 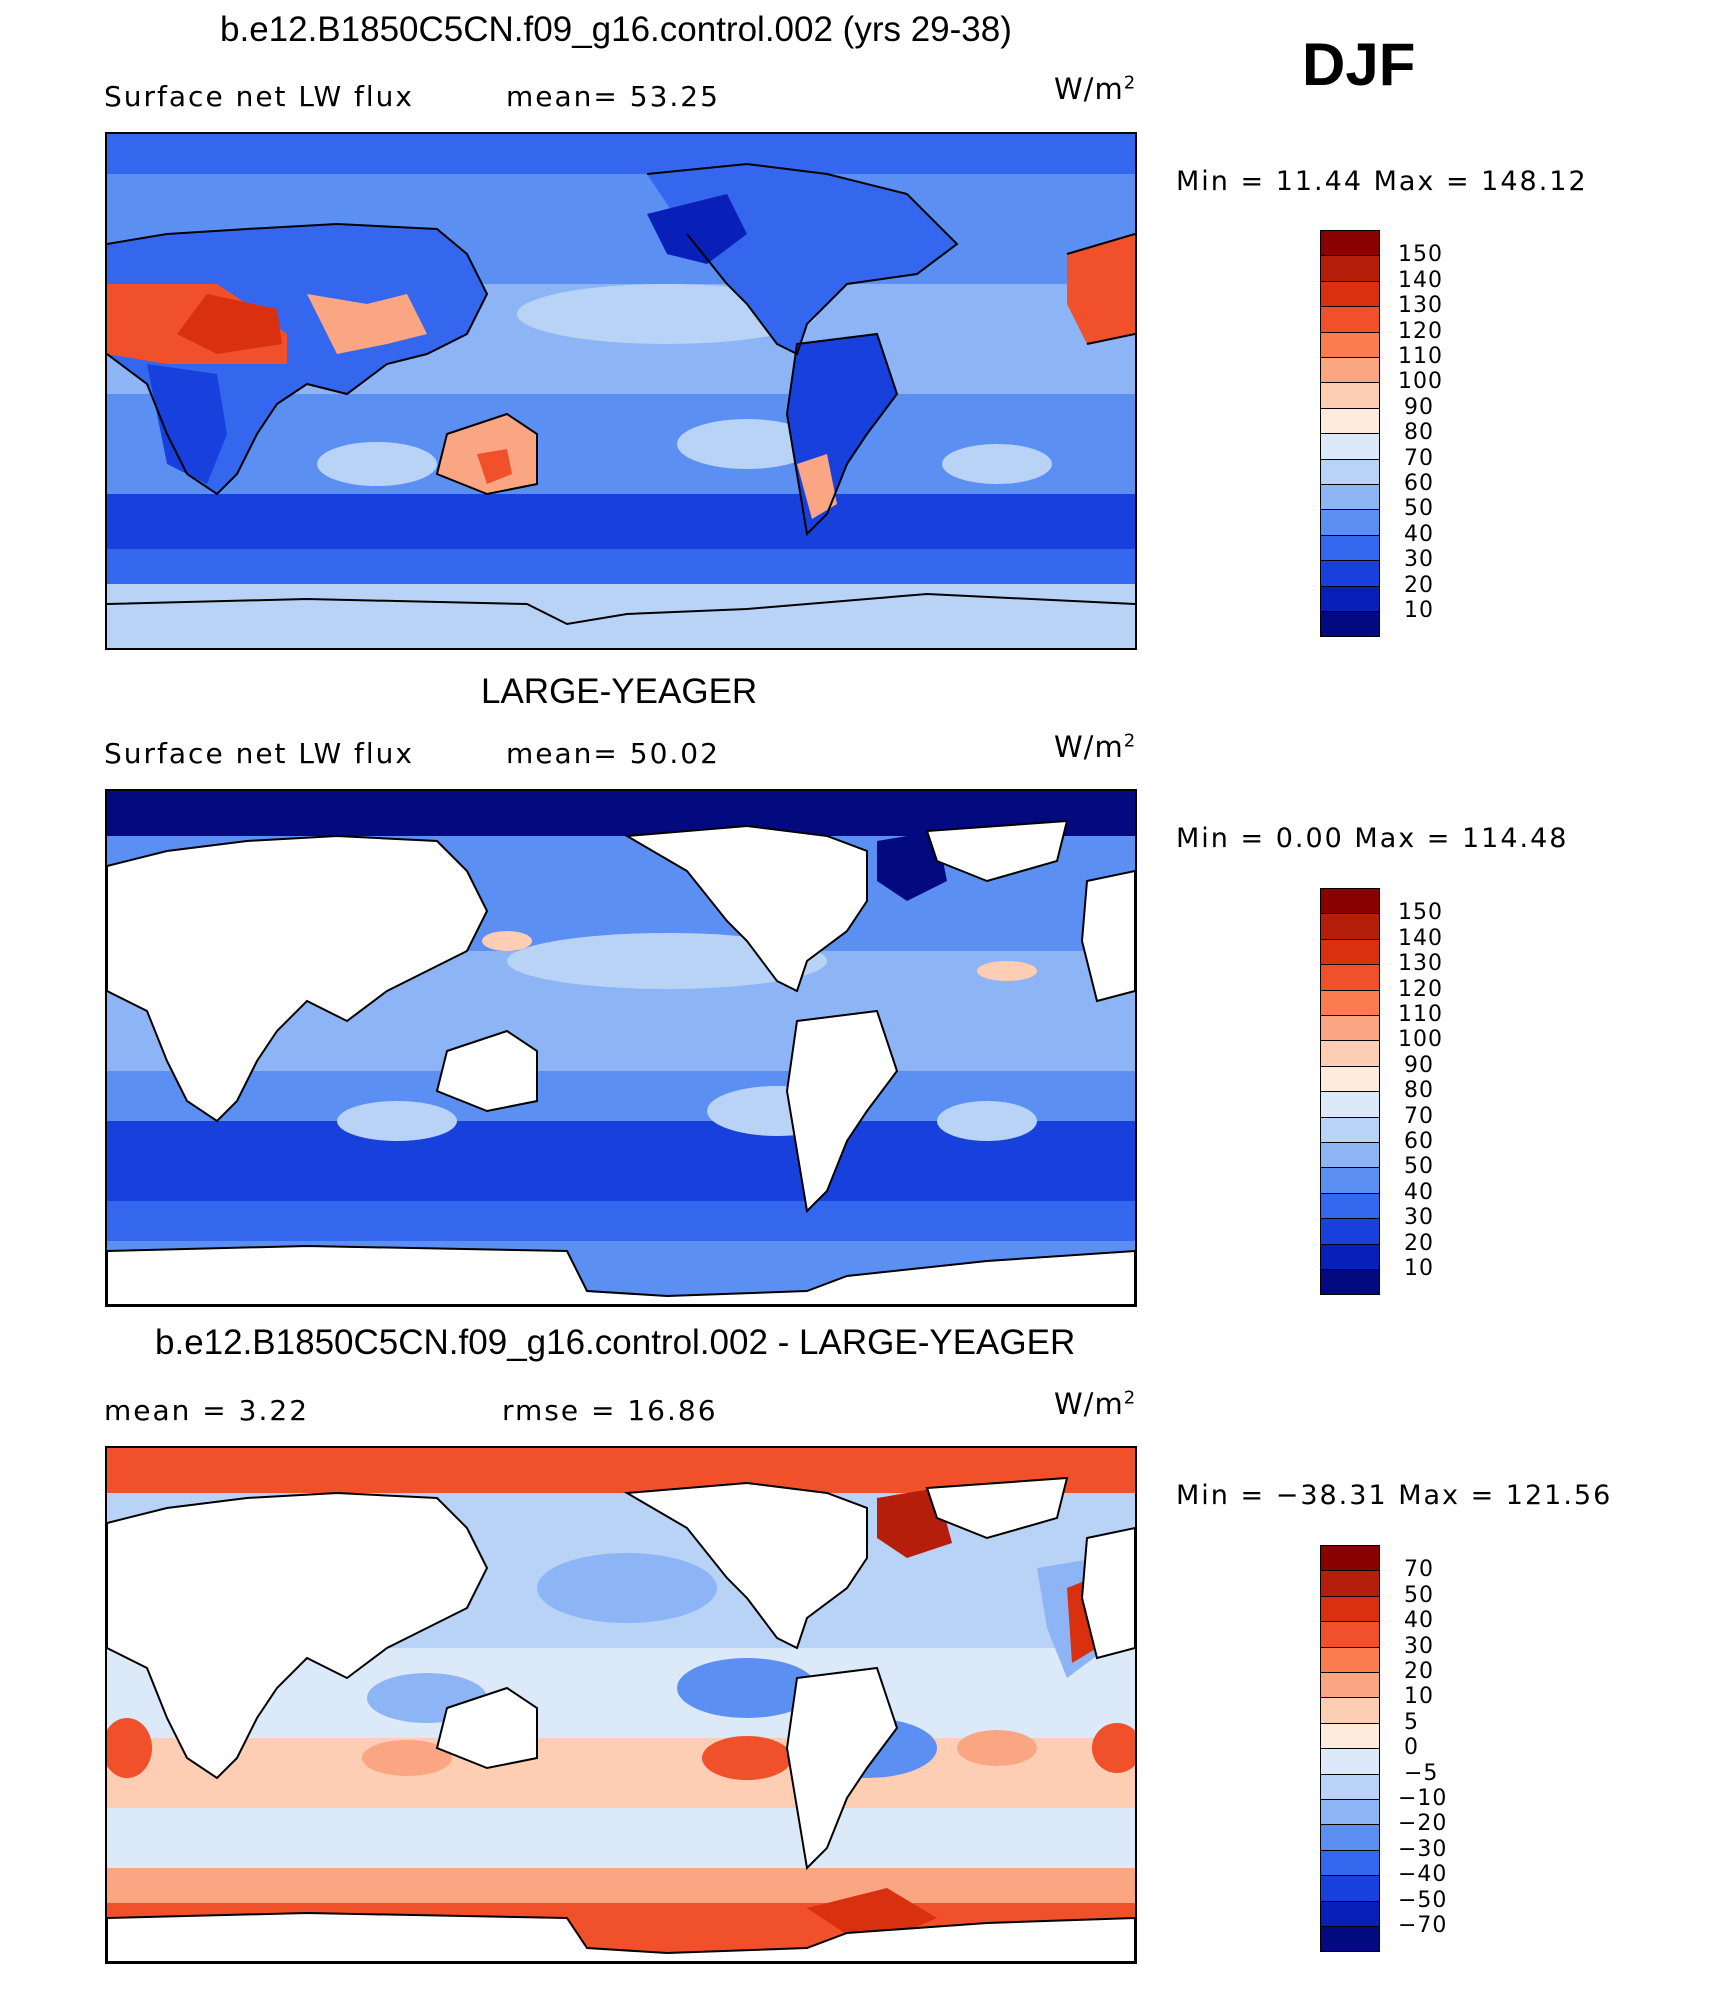 I want to click on panel-1-minmax: Min = 11.44 Max = 148.12, so click(x=1382, y=181).